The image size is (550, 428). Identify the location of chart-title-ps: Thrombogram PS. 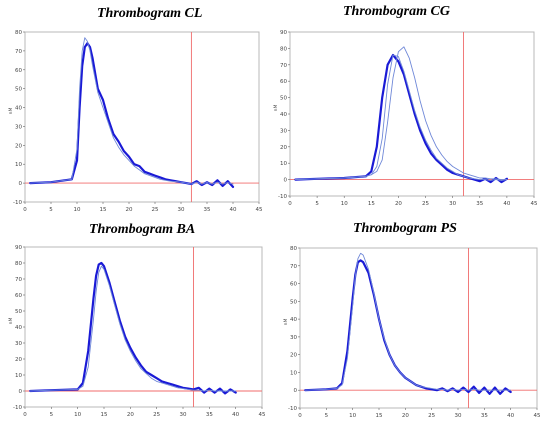
(405, 228).